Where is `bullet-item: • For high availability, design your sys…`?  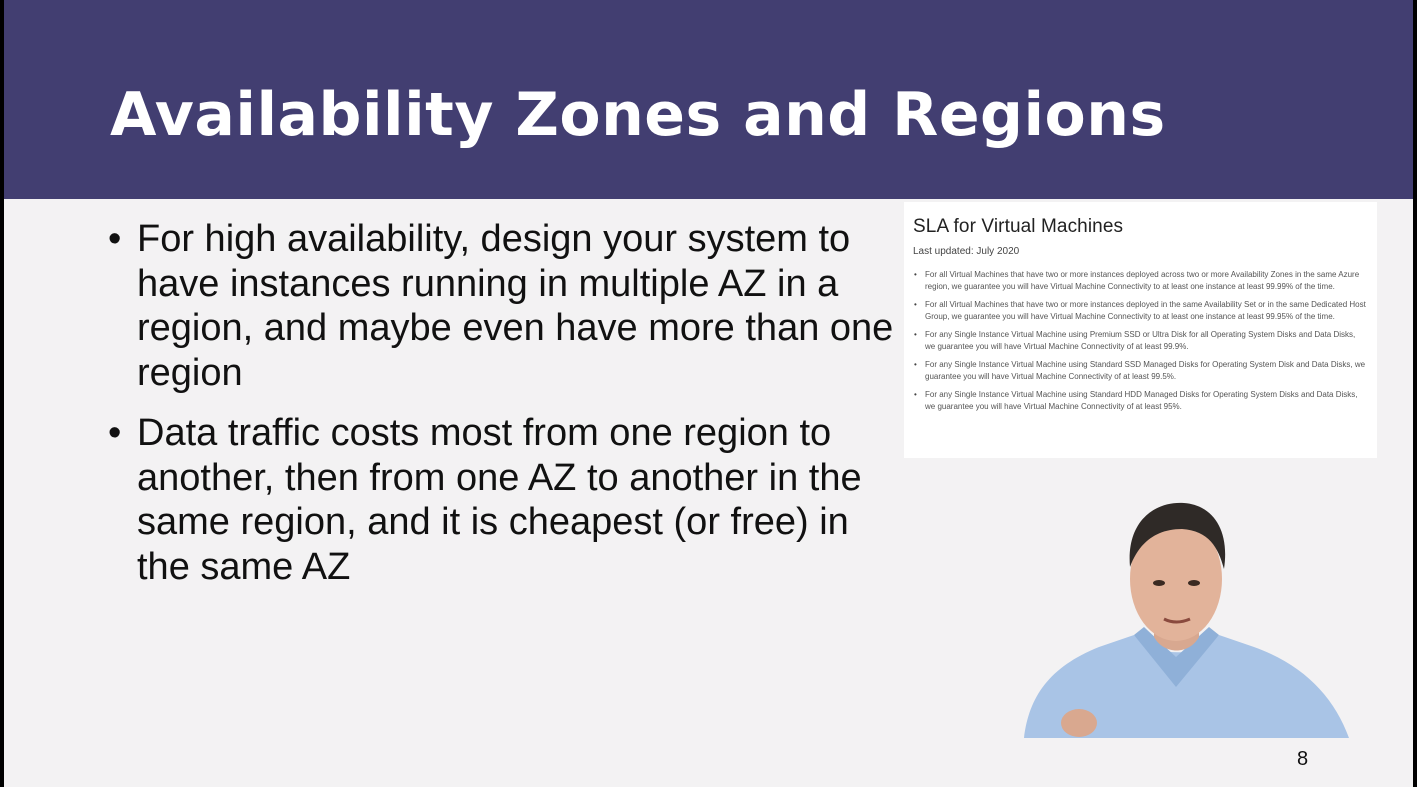 bullet-item: • For high availability, design your sys… is located at coordinates (503, 306).